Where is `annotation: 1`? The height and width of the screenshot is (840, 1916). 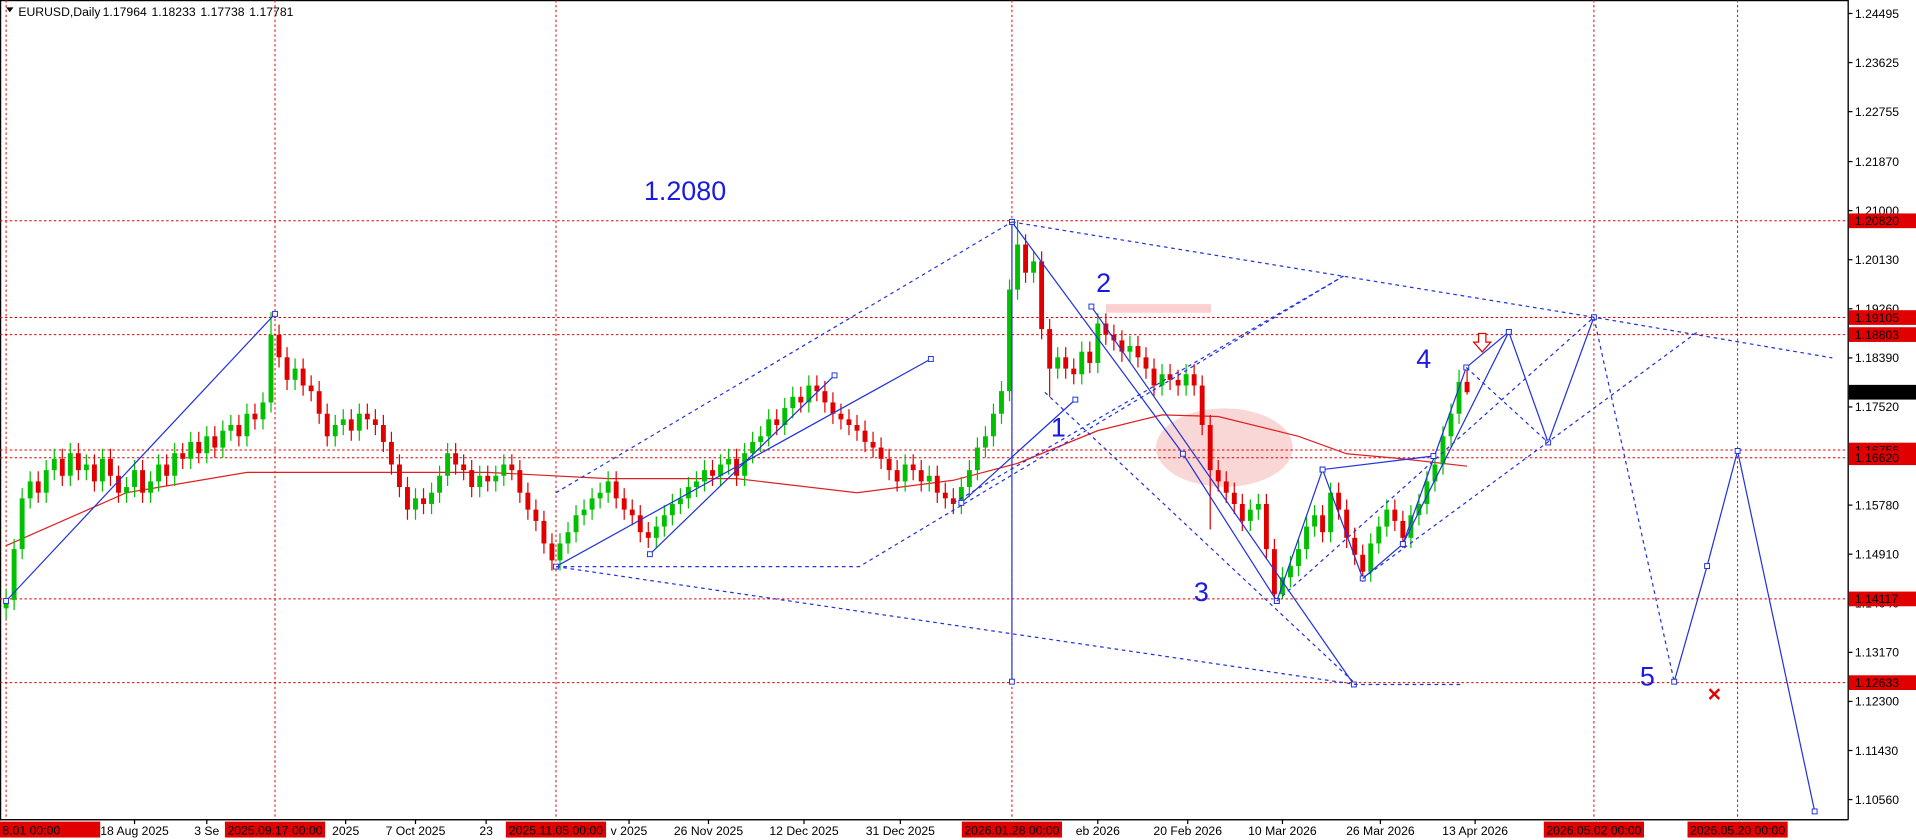 annotation: 1 is located at coordinates (1058, 428).